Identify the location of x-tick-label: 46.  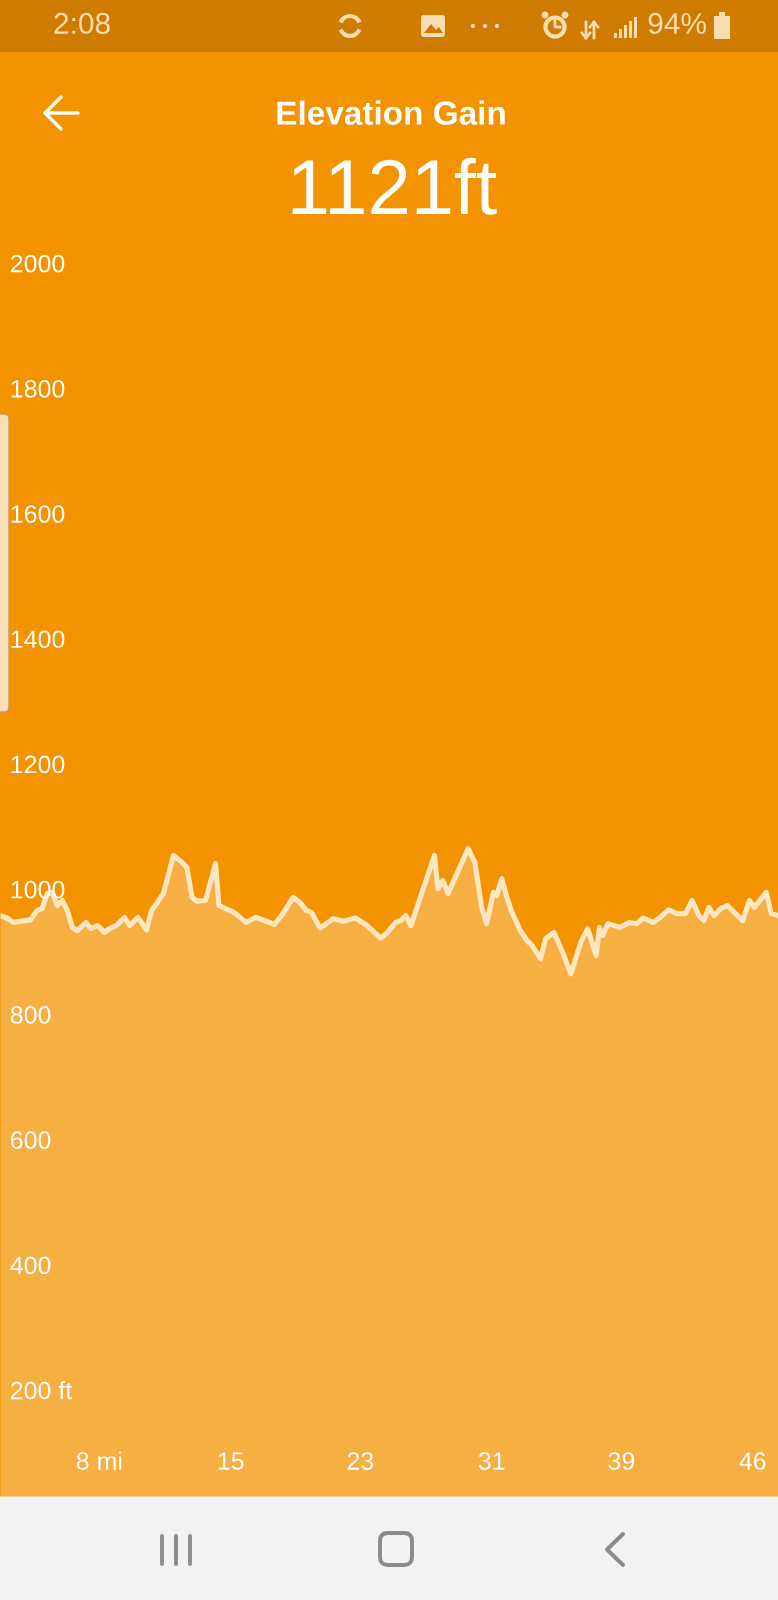
(752, 1461).